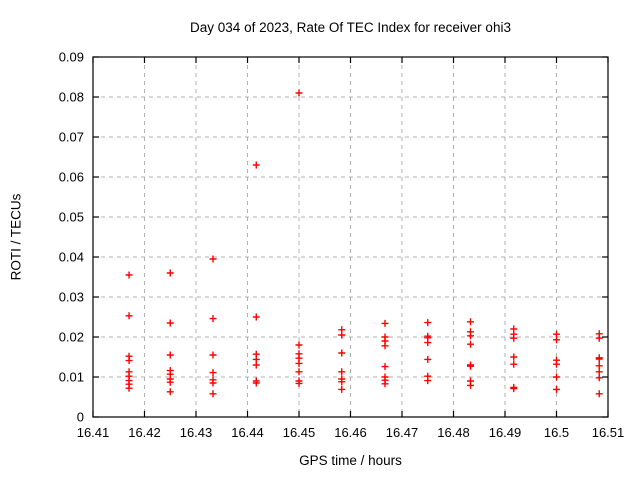 The image size is (640, 480). I want to click on x-tick-label: 16.5, so click(556, 432).